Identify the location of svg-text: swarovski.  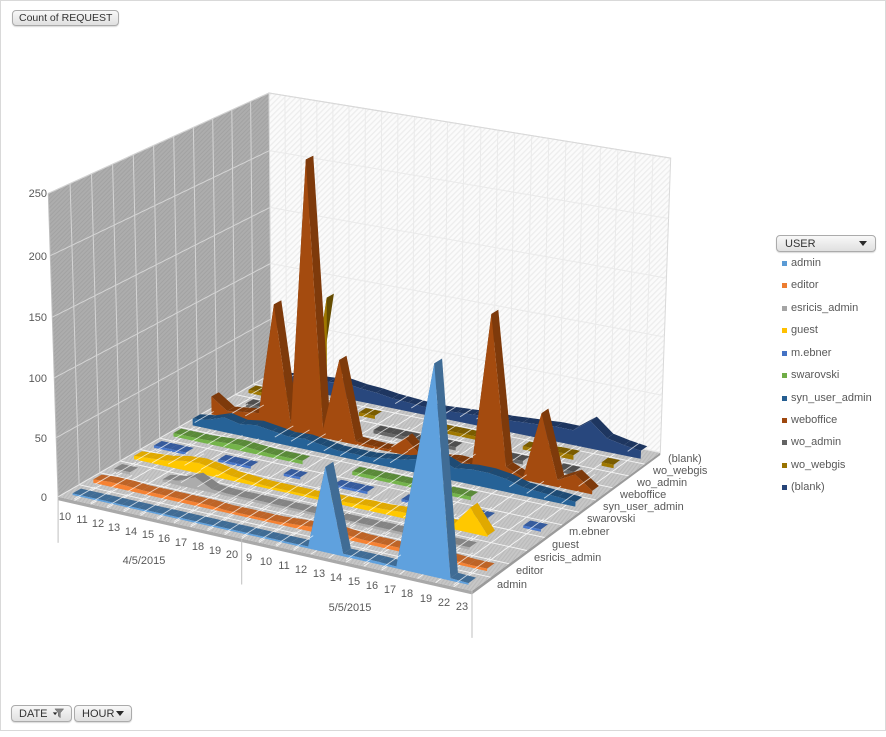
(611, 519).